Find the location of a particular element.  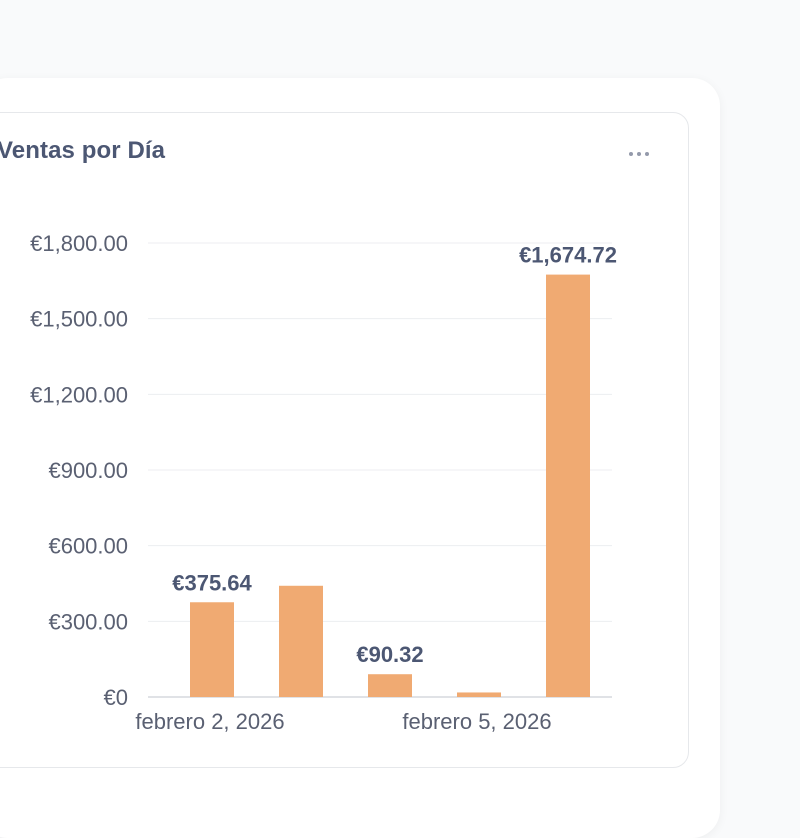

data-label: €1,674.72 is located at coordinates (568, 255).